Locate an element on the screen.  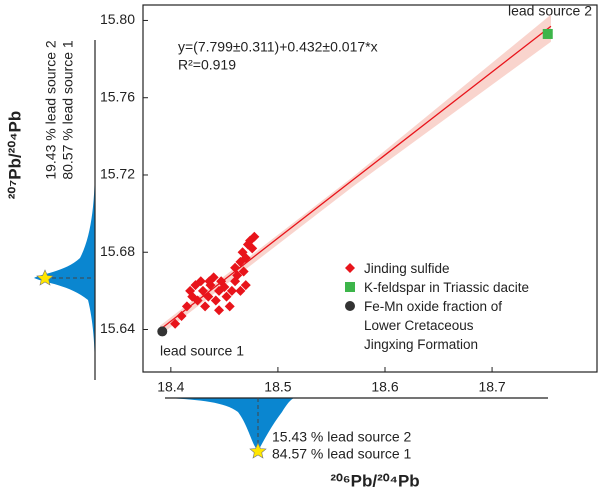
annotation: lead source 2 is located at coordinates (550, 11).